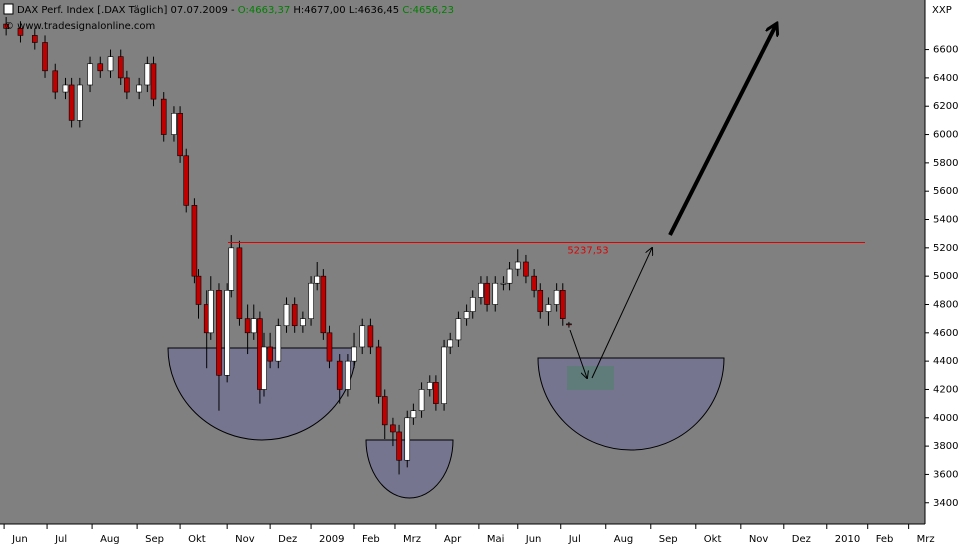 This screenshot has height=547, width=970. What do you see at coordinates (409, 469) in the screenshot?
I see `cup-shape` at bounding box center [409, 469].